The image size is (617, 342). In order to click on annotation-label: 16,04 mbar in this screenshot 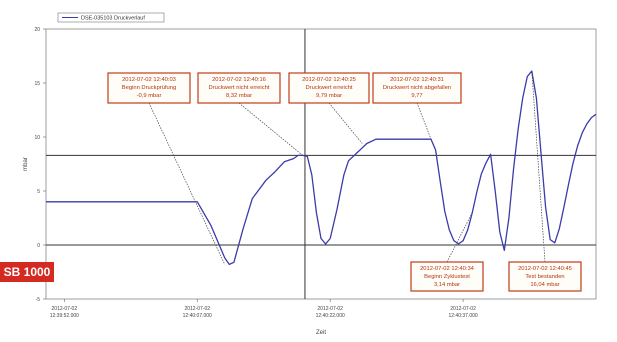, I will do `click(544, 285)`.